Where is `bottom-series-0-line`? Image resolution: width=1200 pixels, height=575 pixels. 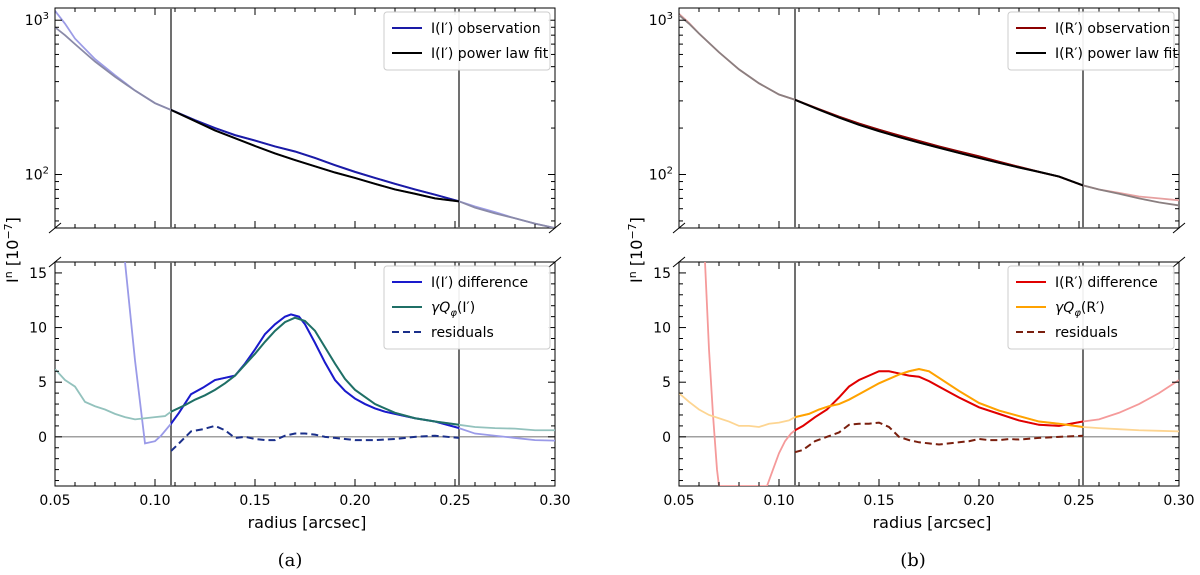 bottom-series-0-line is located at coordinates (939, 401).